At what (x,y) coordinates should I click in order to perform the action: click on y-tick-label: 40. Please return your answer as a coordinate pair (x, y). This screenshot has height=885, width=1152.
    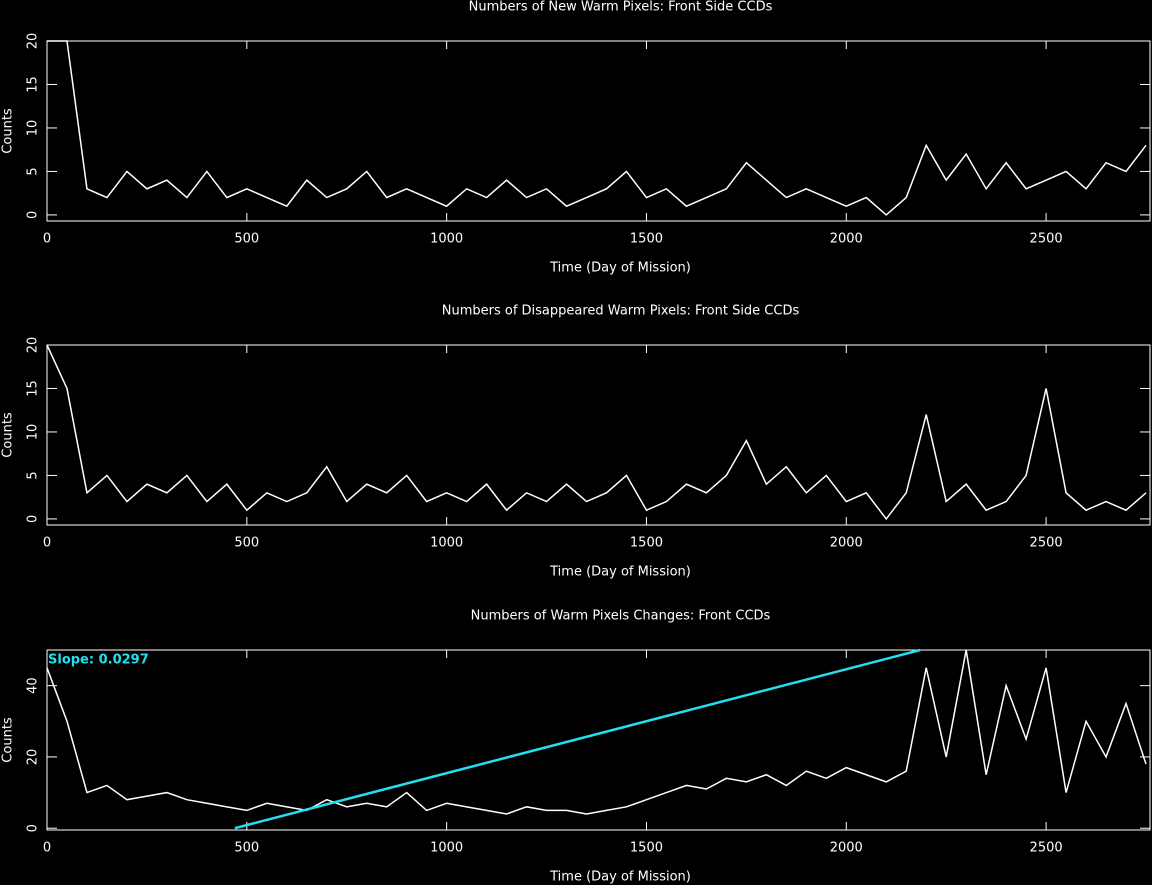
    Looking at the image, I should click on (33, 685).